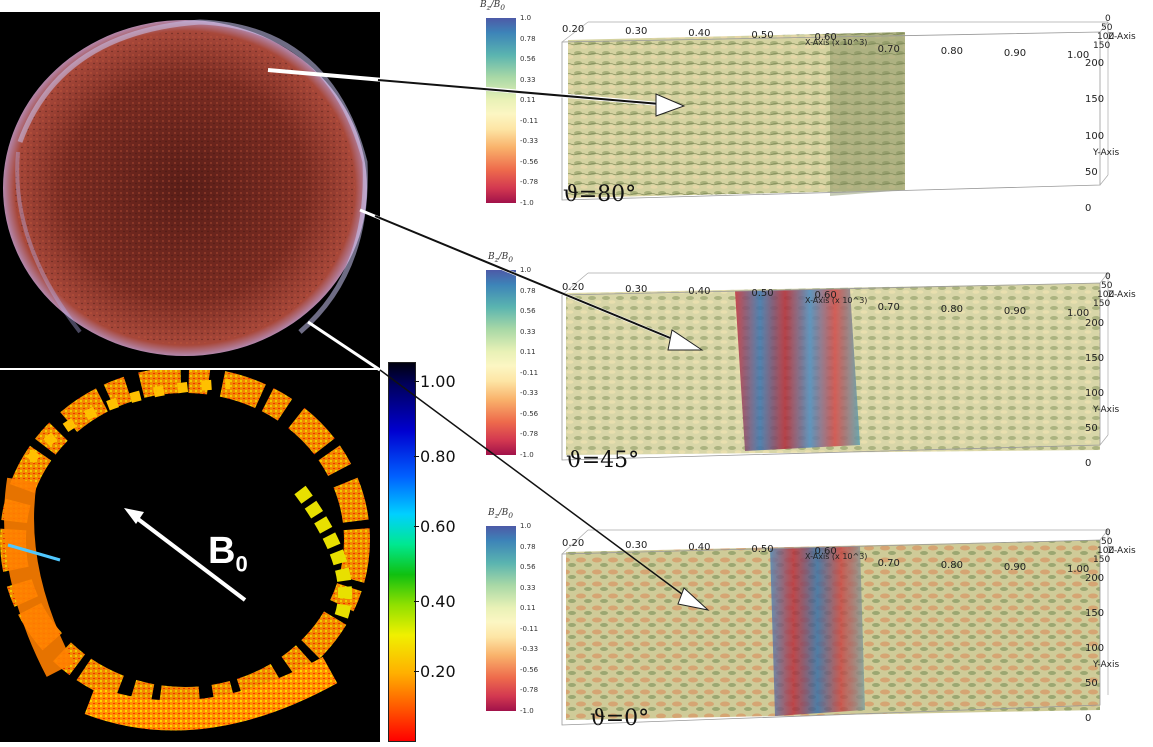 The height and width of the screenshot is (747, 1153). What do you see at coordinates (435, 601) in the screenshot?
I see `main-colorbar-tick: 0.40` at bounding box center [435, 601].